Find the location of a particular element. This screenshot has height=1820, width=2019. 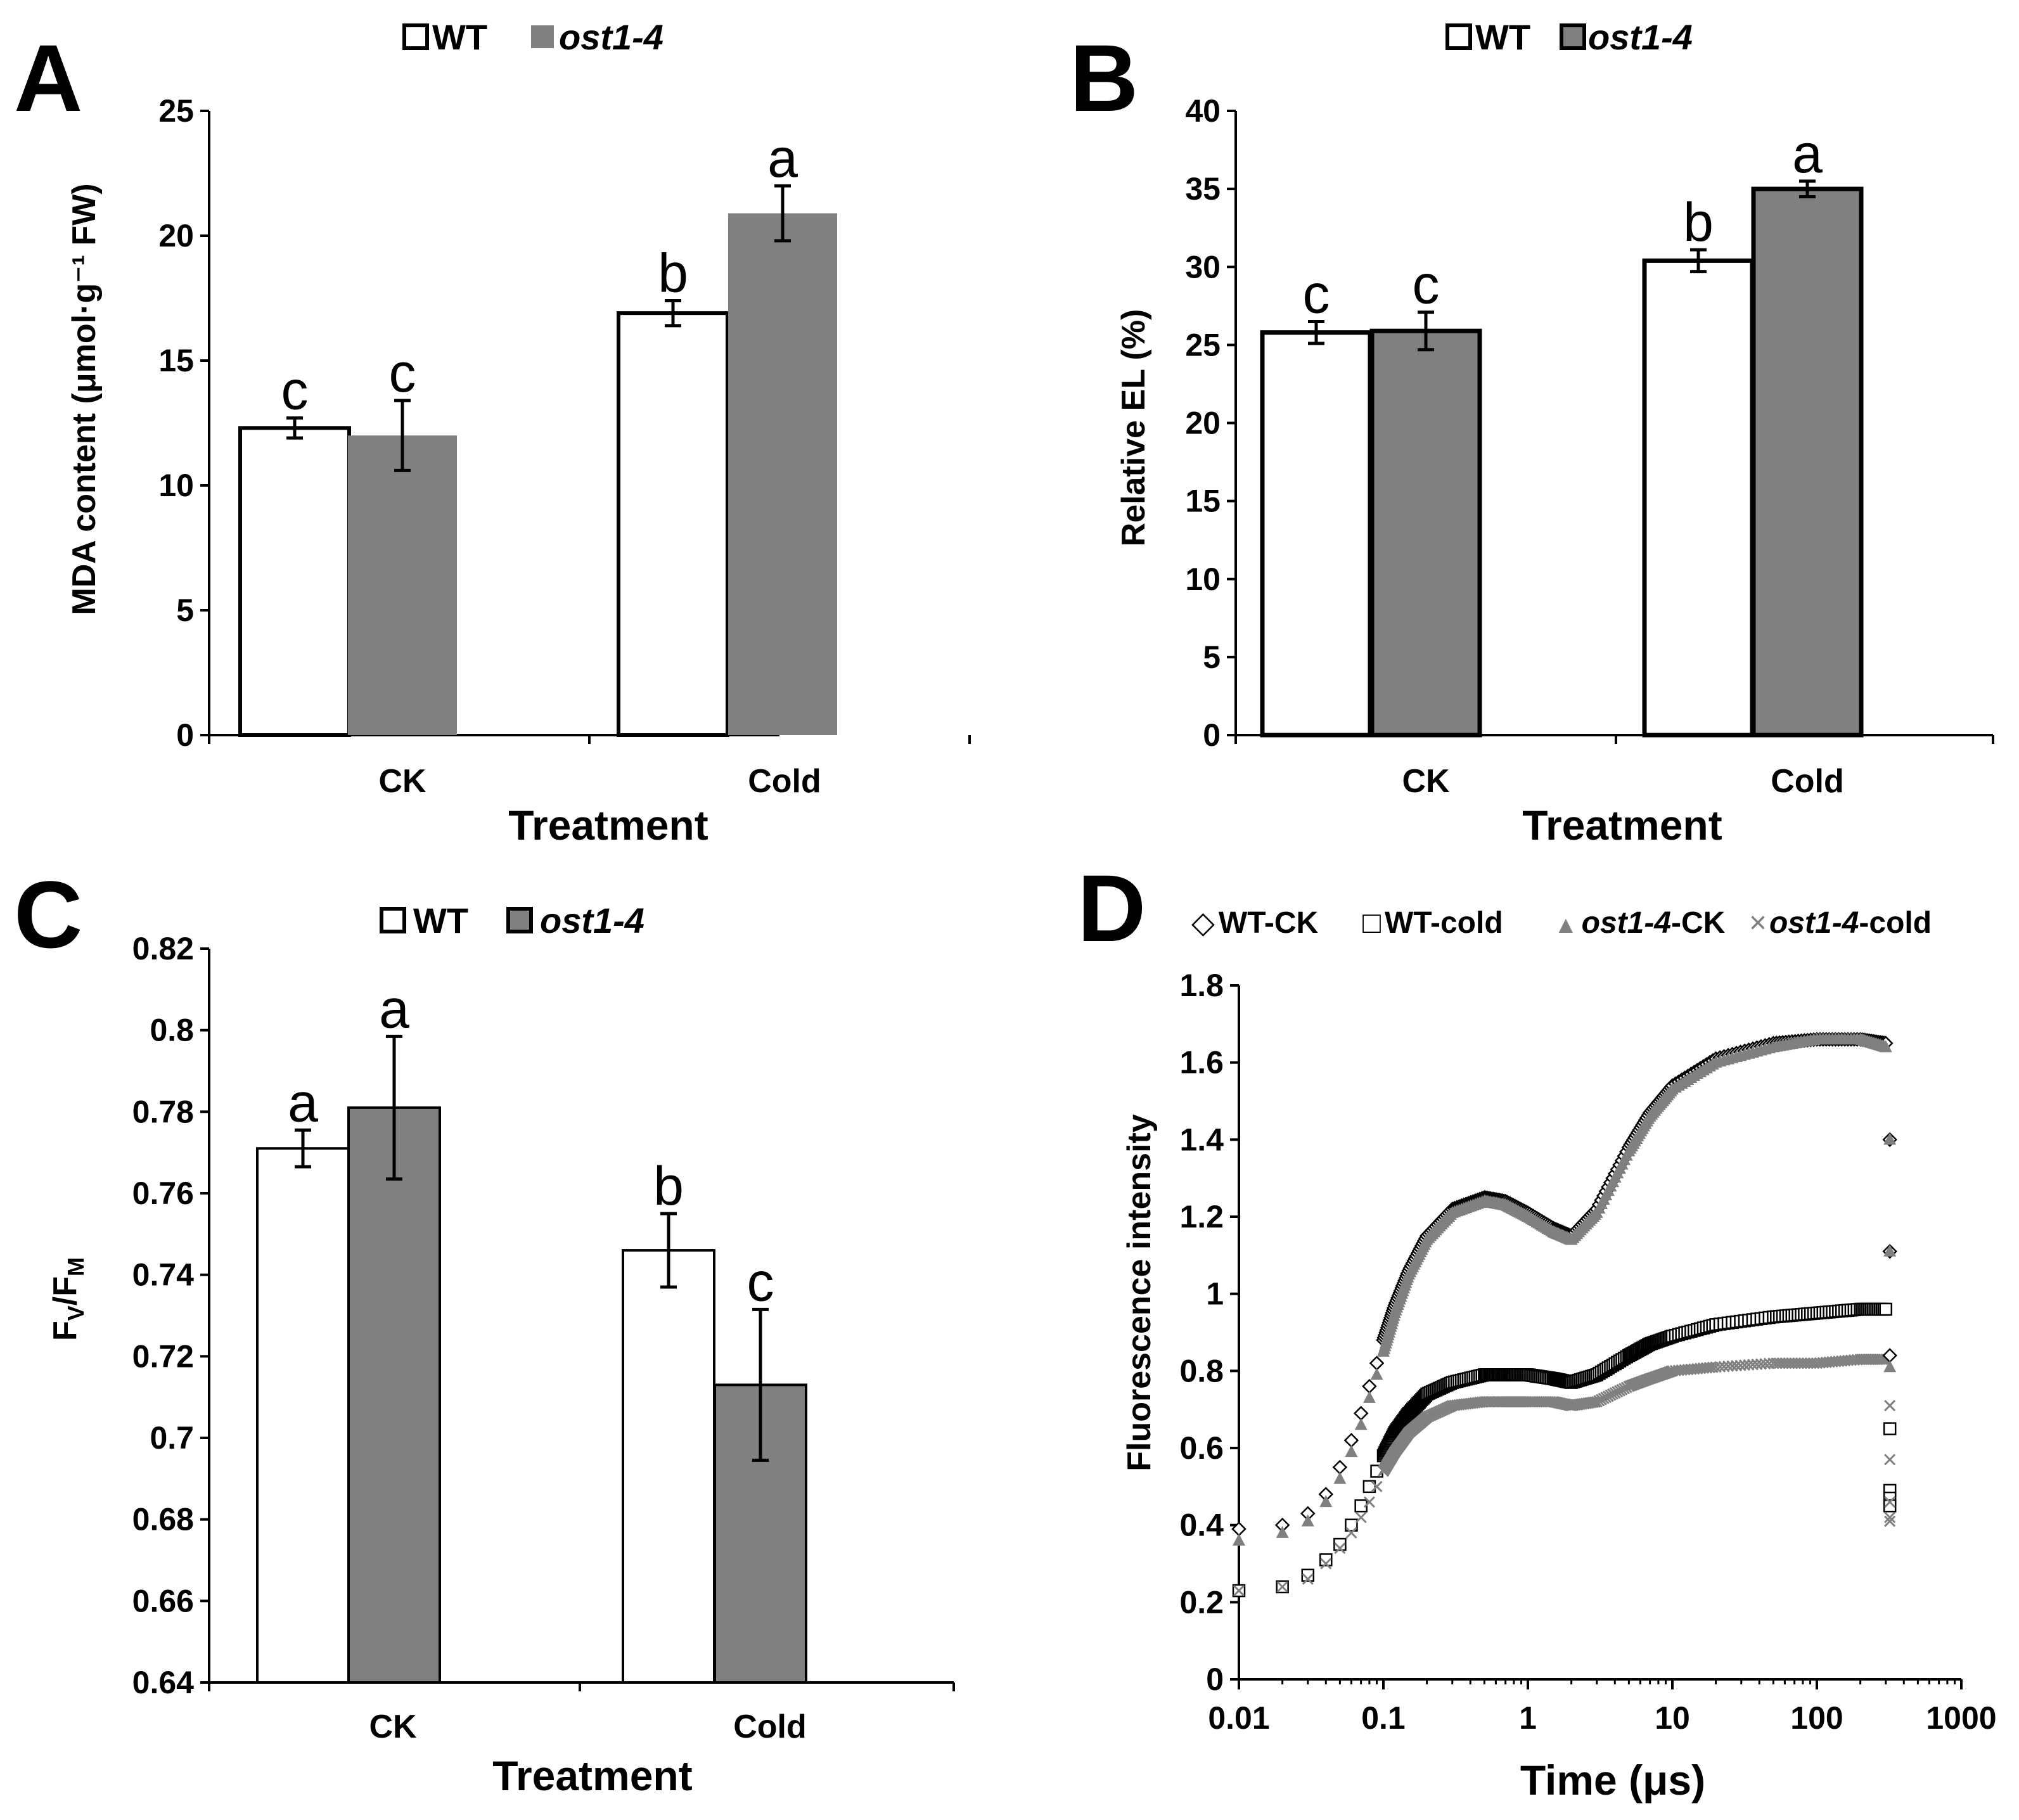

y-tick-label: 0.64 is located at coordinates (163, 1682).